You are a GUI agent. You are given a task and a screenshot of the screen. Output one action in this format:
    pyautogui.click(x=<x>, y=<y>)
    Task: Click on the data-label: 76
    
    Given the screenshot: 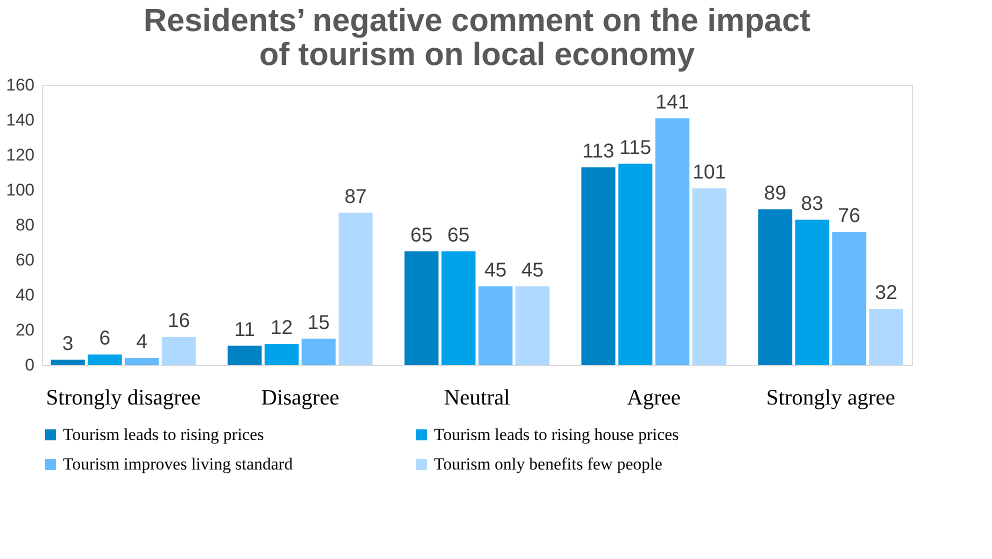 What is the action you would take?
    pyautogui.click(x=849, y=216)
    